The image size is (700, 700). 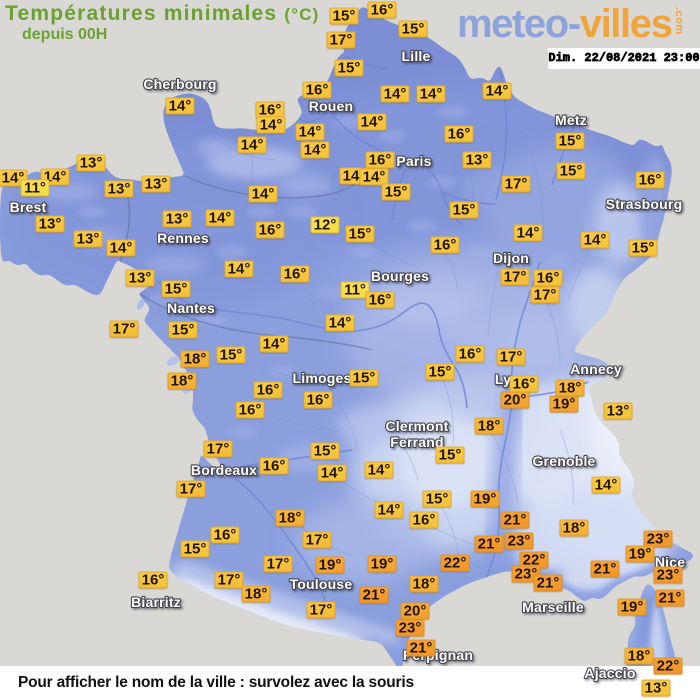 I want to click on svg-text: Annecy, so click(x=596, y=369).